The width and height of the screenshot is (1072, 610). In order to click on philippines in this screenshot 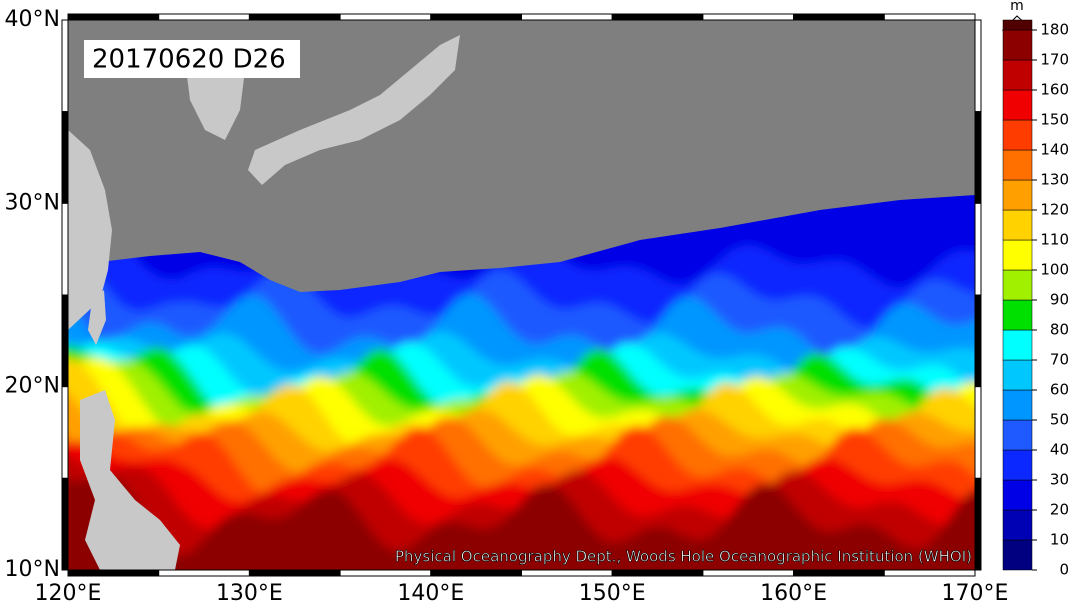, I will do `click(130, 480)`.